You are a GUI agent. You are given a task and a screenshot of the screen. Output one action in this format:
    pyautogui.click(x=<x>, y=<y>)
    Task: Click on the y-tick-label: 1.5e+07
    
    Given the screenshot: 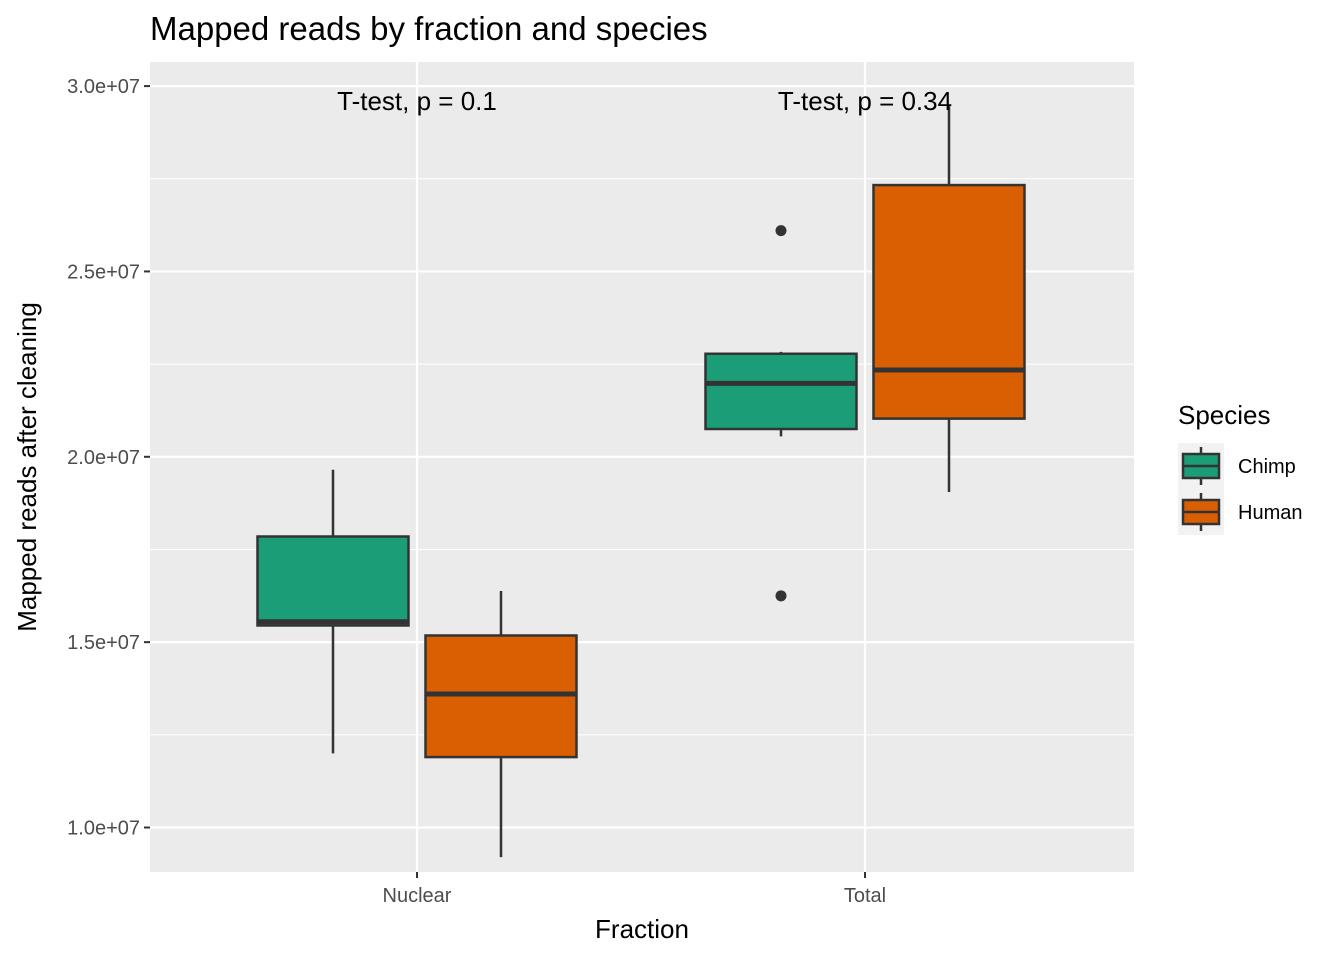 What is the action you would take?
    pyautogui.click(x=103, y=643)
    